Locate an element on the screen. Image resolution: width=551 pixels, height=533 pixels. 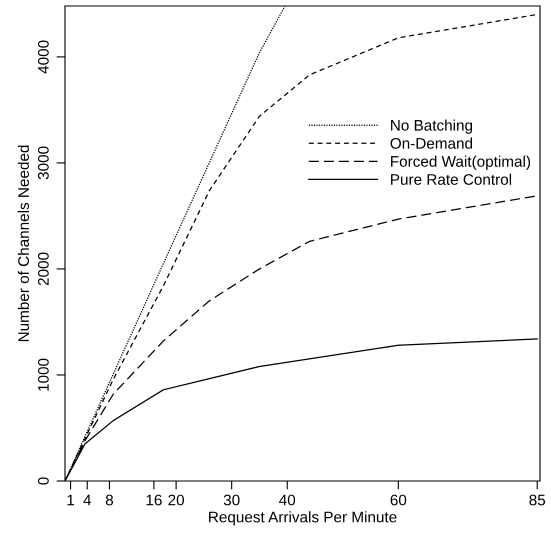
y-tick-label: 3000 is located at coordinates (43, 163).